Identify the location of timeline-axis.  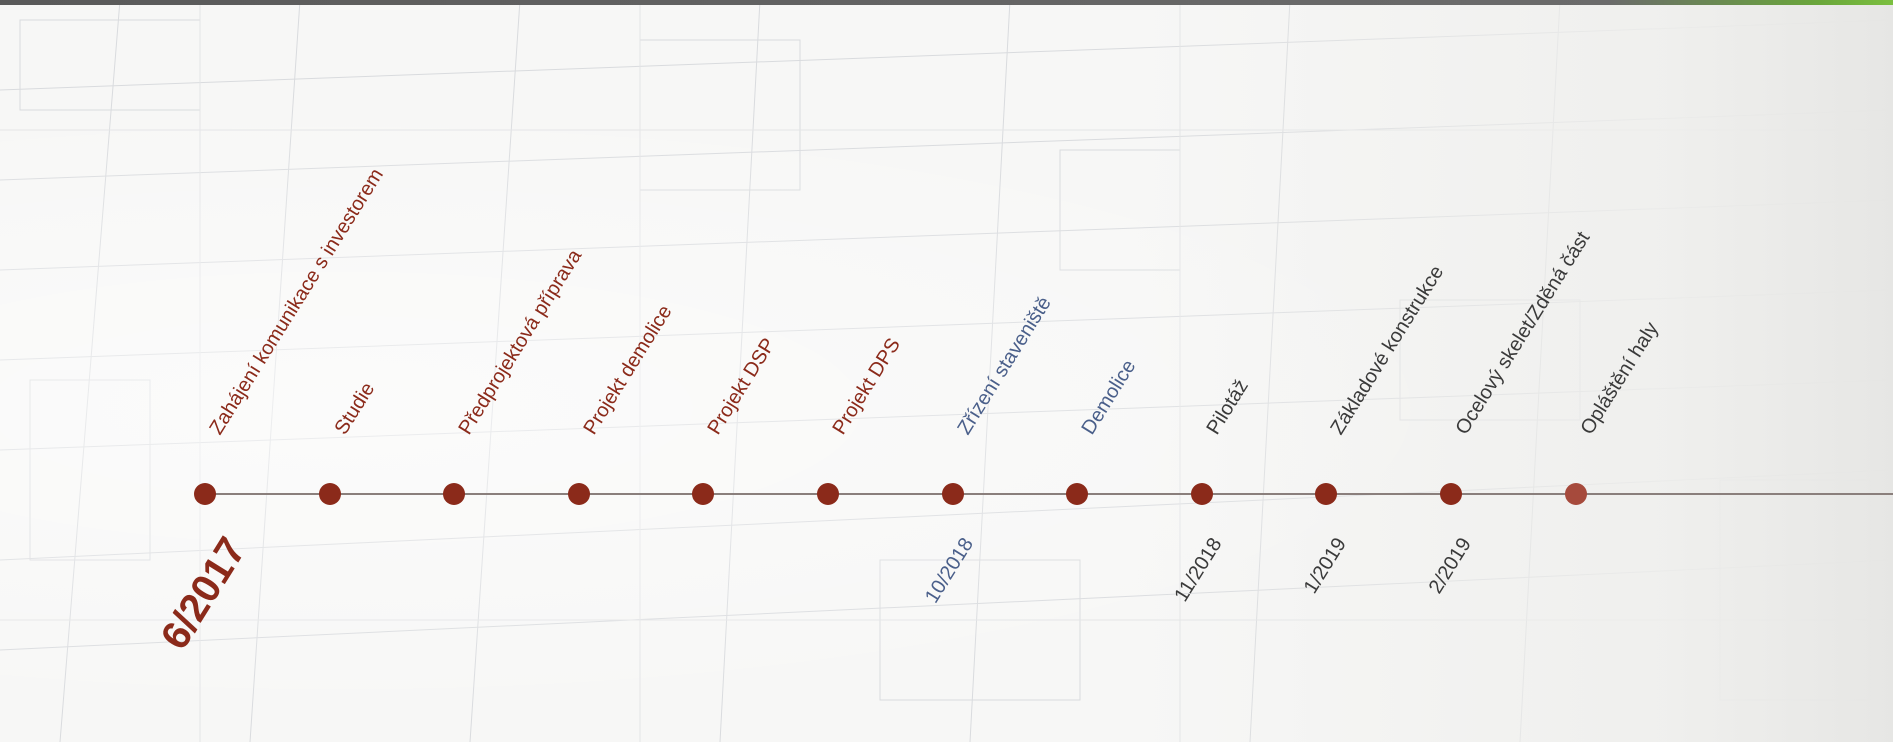
(1049, 494).